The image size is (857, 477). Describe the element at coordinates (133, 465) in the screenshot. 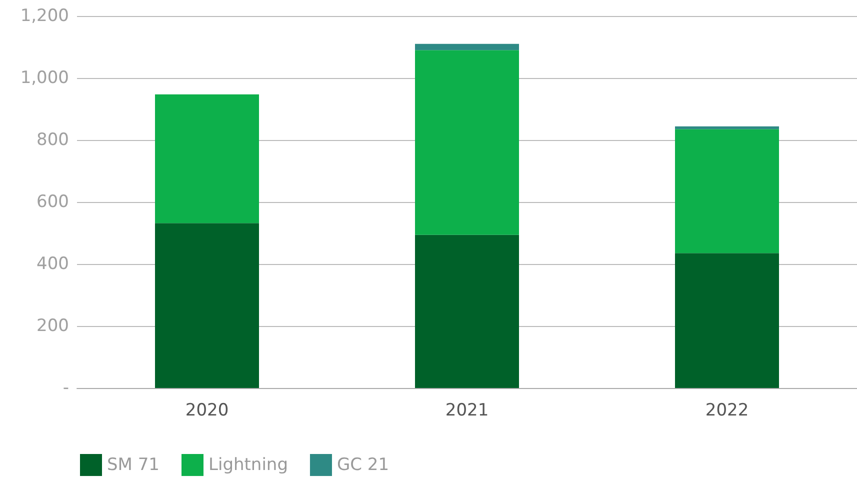

I see `legend-label: SM 71` at that location.